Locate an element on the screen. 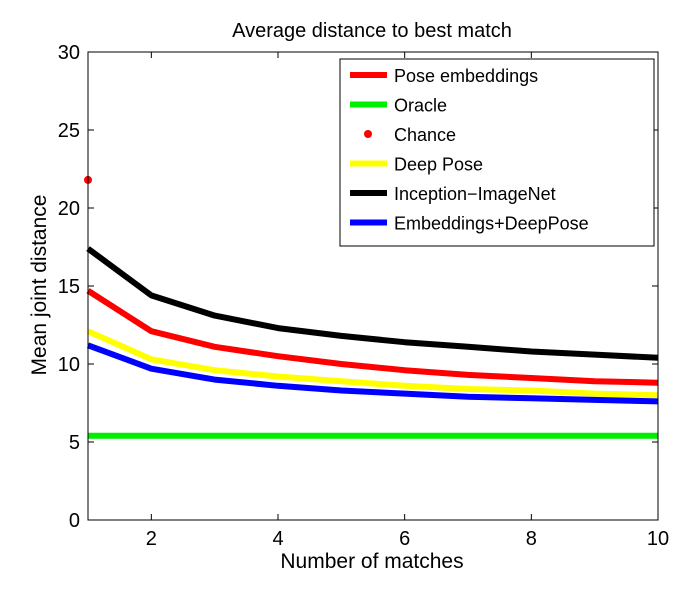 This screenshot has height=589, width=685. x-tick-label: 6 is located at coordinates (404, 539).